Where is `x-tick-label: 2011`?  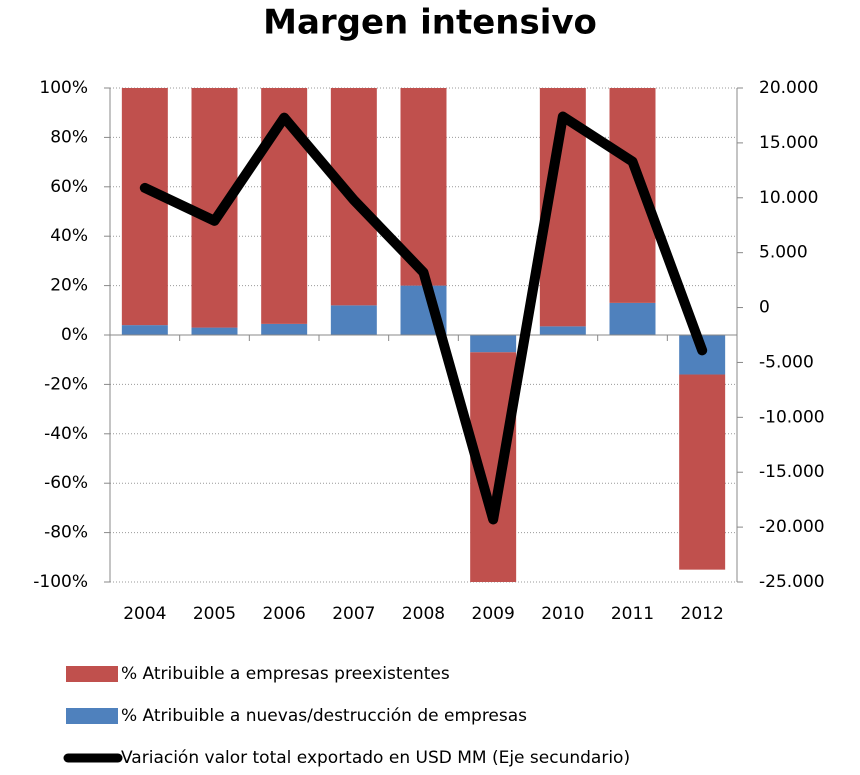
x-tick-label: 2011 is located at coordinates (632, 614).